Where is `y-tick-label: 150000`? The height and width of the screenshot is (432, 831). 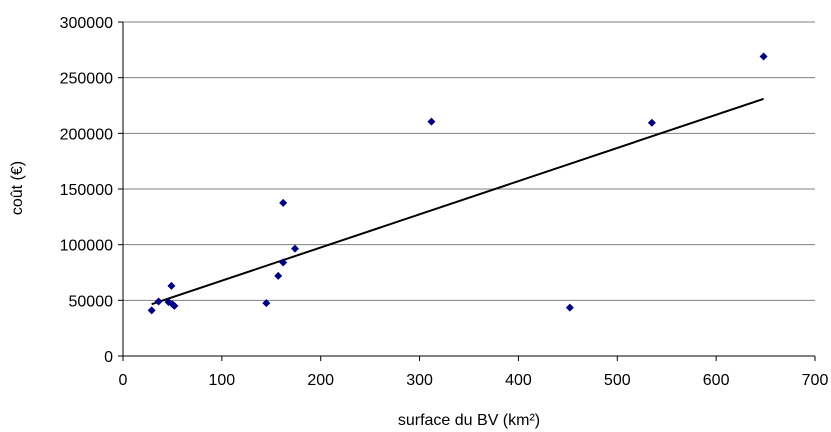 y-tick-label: 150000 is located at coordinates (86, 190).